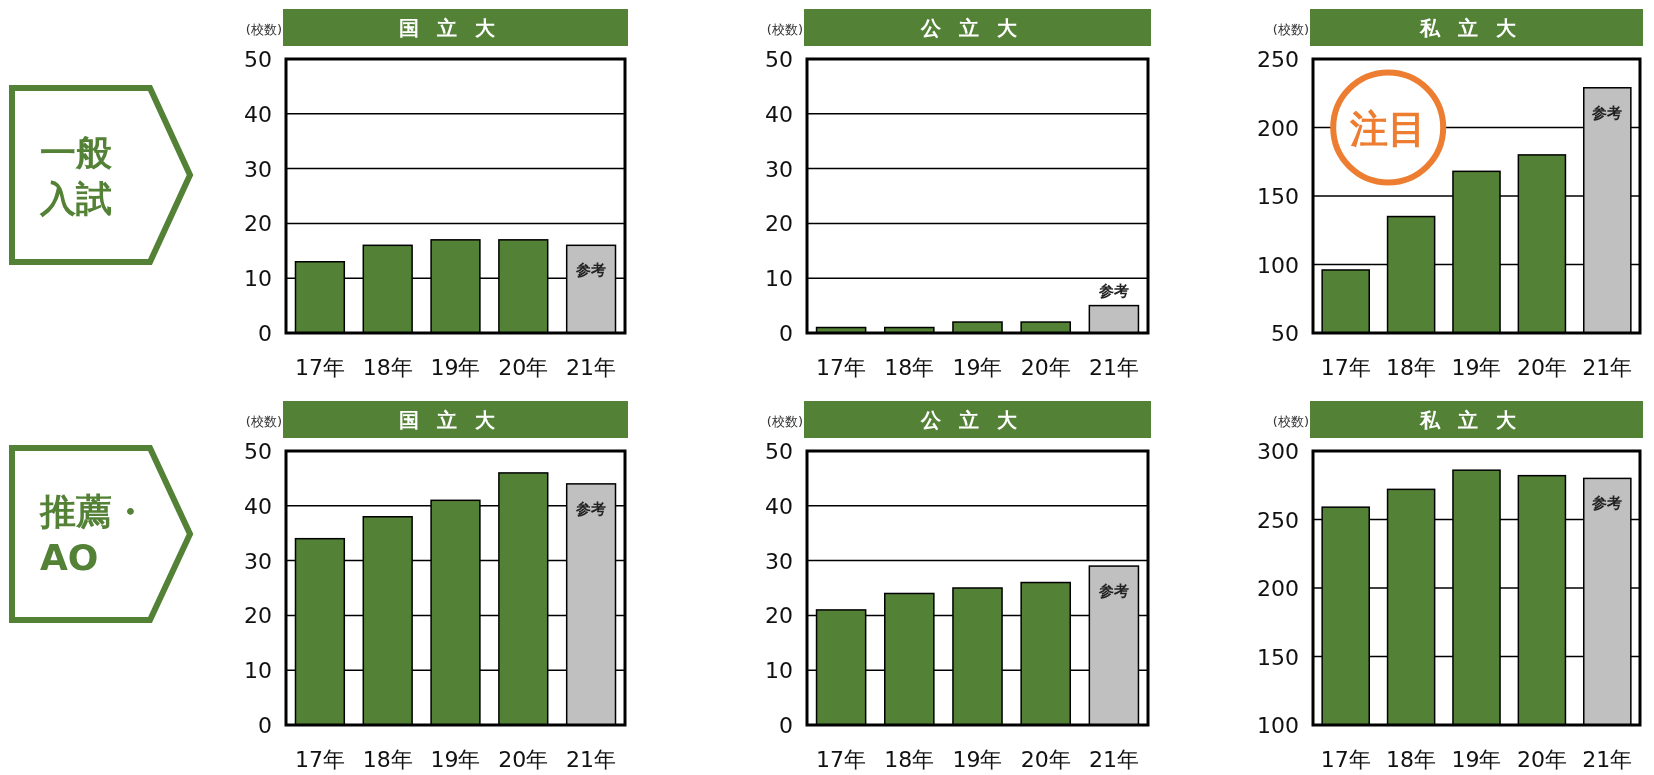  I want to click on text: 一般, so click(76, 152).